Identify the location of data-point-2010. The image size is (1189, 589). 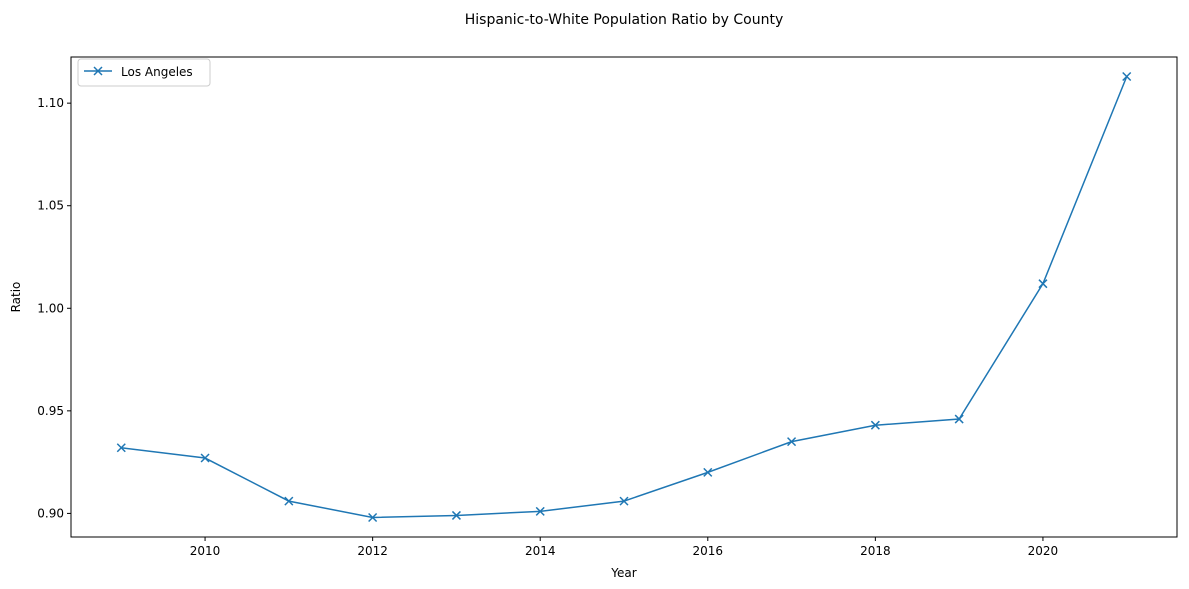
(205, 458).